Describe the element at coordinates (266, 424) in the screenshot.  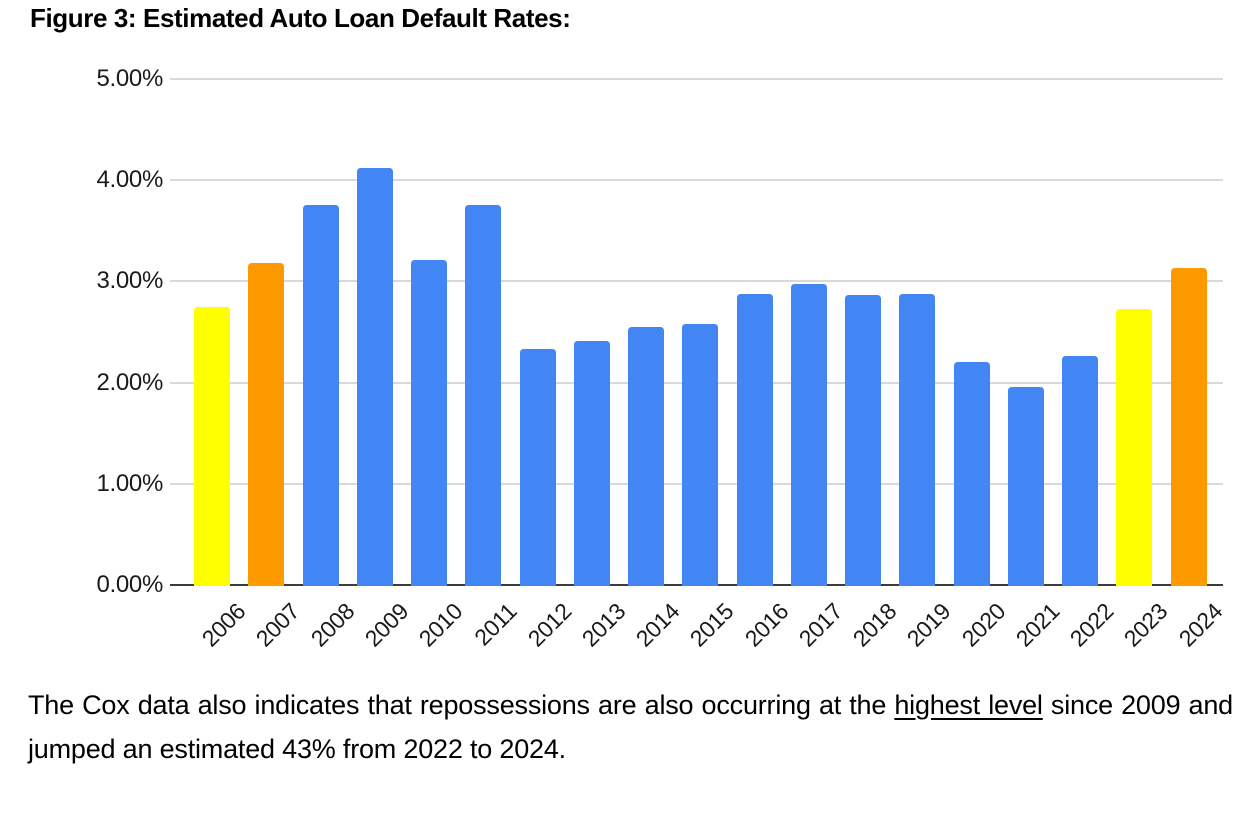
I see `bar-2007` at that location.